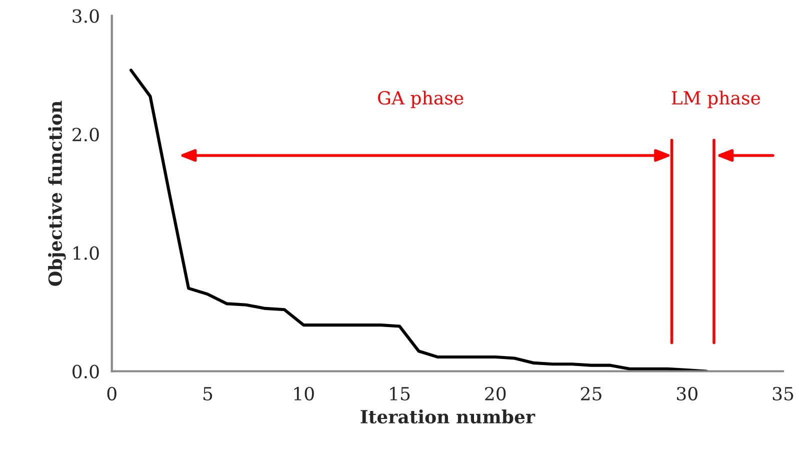  Describe the element at coordinates (716, 99) in the screenshot. I see `annotation: LM phase` at that location.